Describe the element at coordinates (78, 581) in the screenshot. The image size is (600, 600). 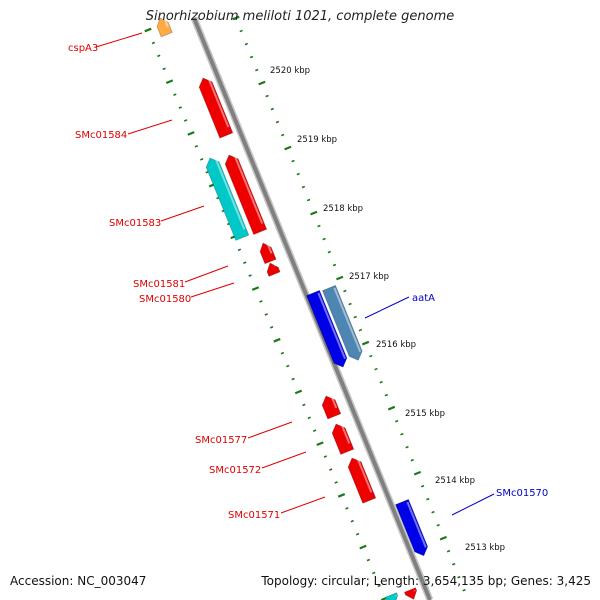
I see `accession-text: Accession: NC_003047` at that location.